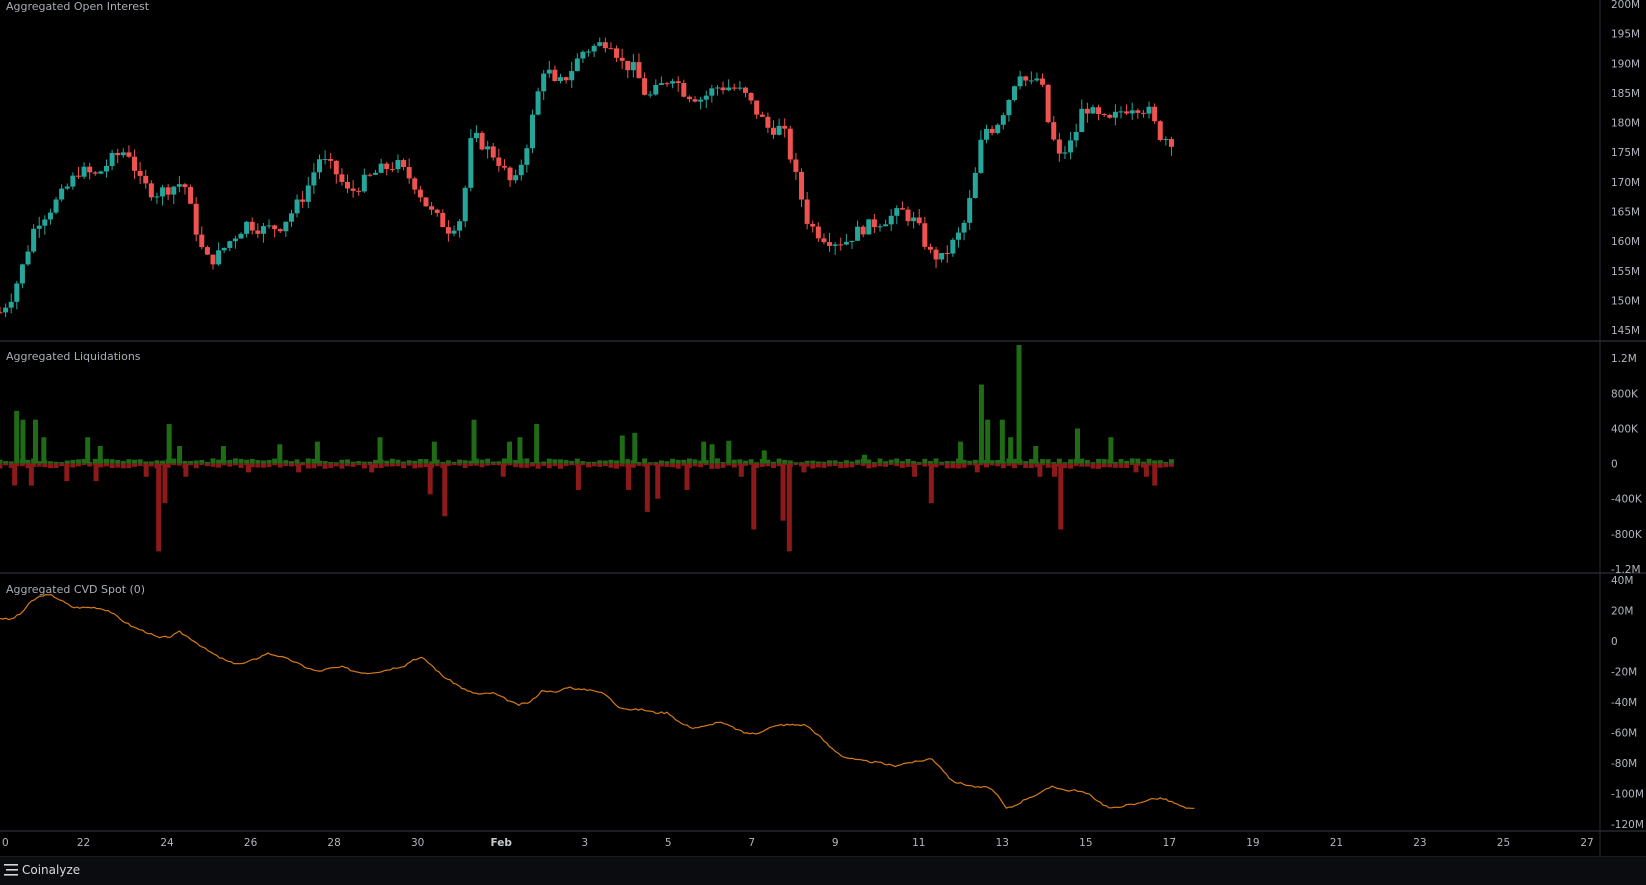 The width and height of the screenshot is (1646, 885). I want to click on oi-y-tick-label: 155M, so click(1625, 272).